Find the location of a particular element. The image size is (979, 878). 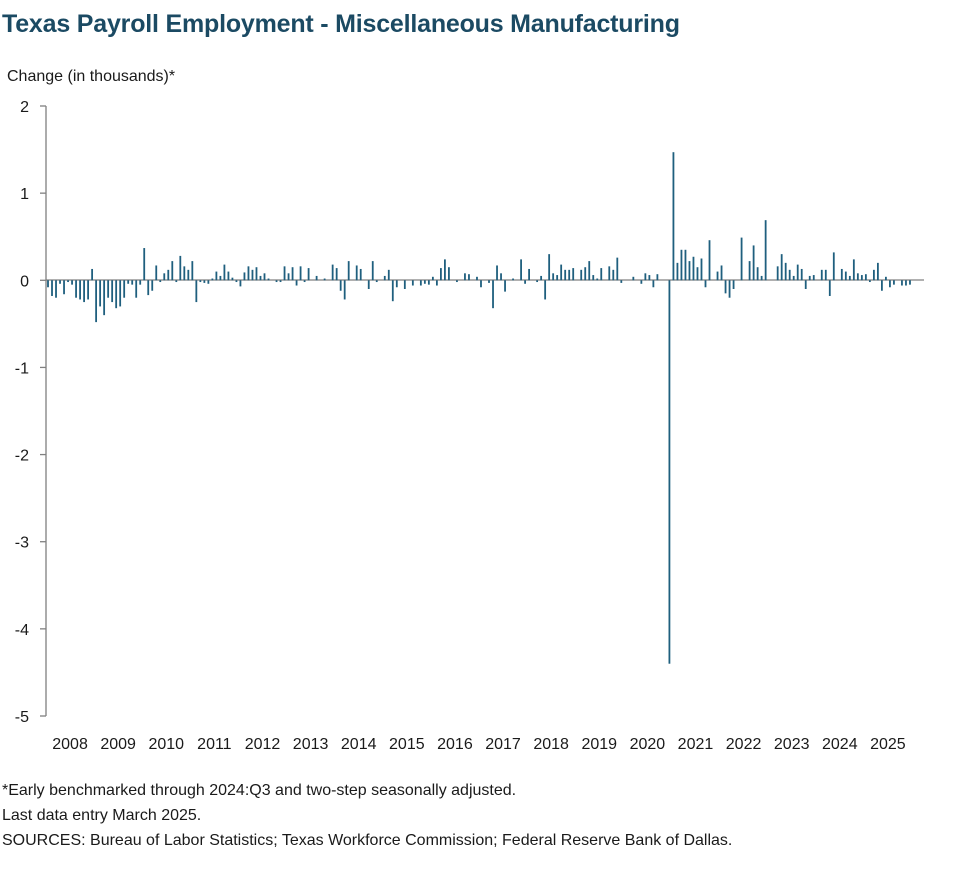

y-axis-label: Change (in thousands)* is located at coordinates (91, 76).